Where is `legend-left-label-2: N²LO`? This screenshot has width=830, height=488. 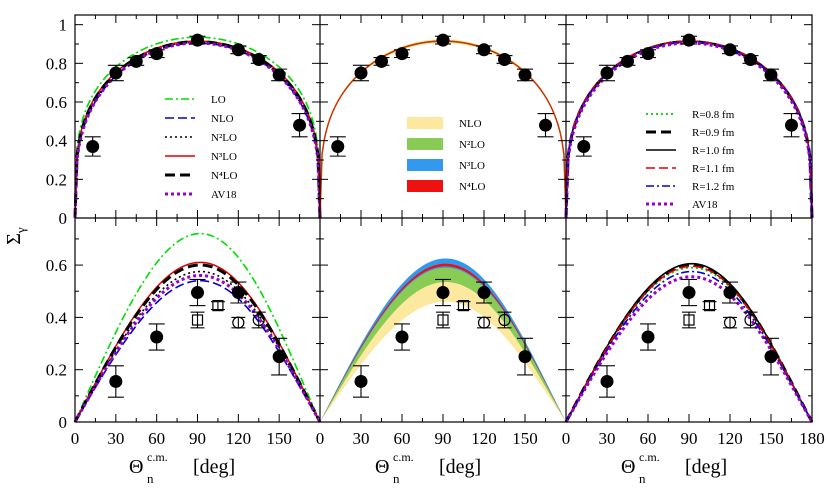 legend-left-label-2: N²LO is located at coordinates (224, 138).